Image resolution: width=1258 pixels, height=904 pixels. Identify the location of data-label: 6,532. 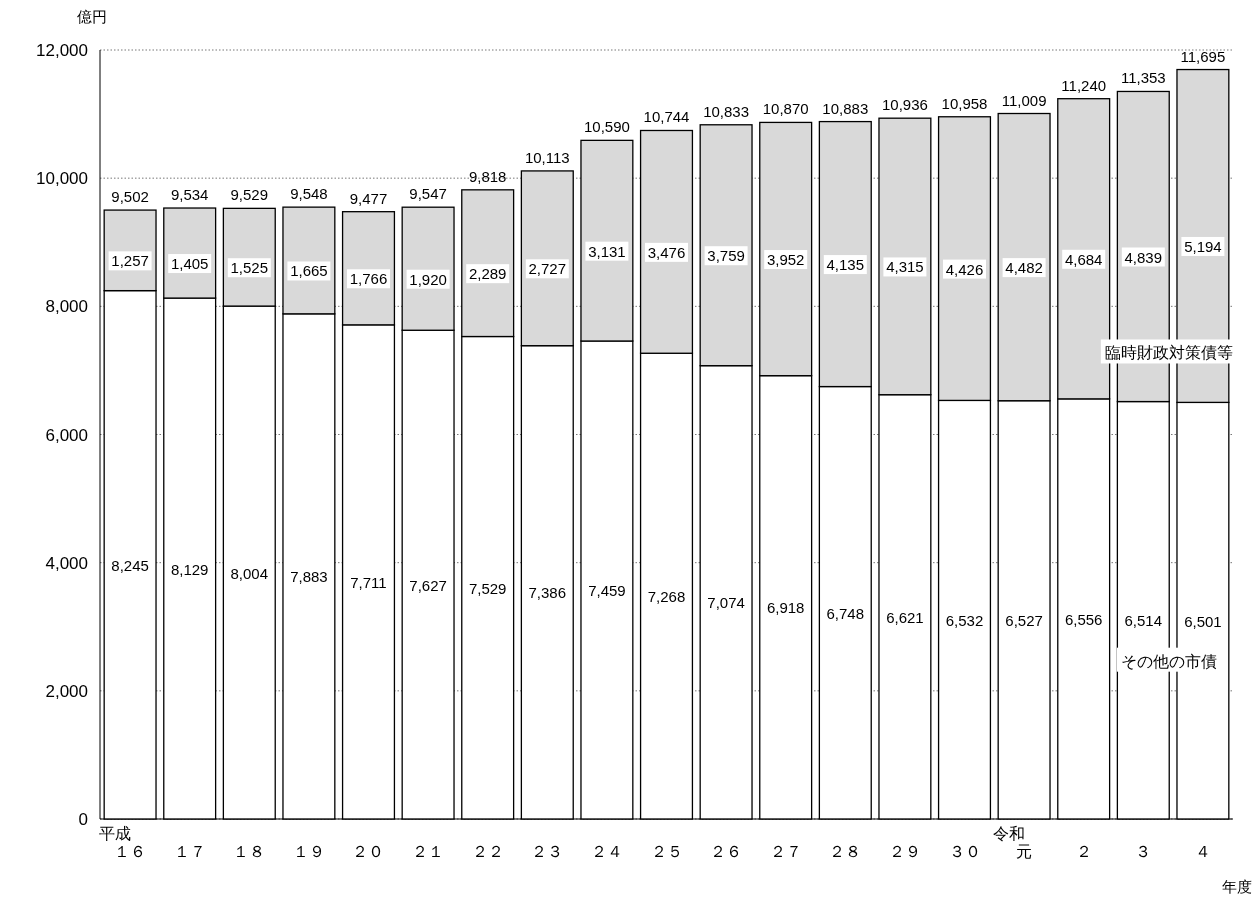
(964, 620).